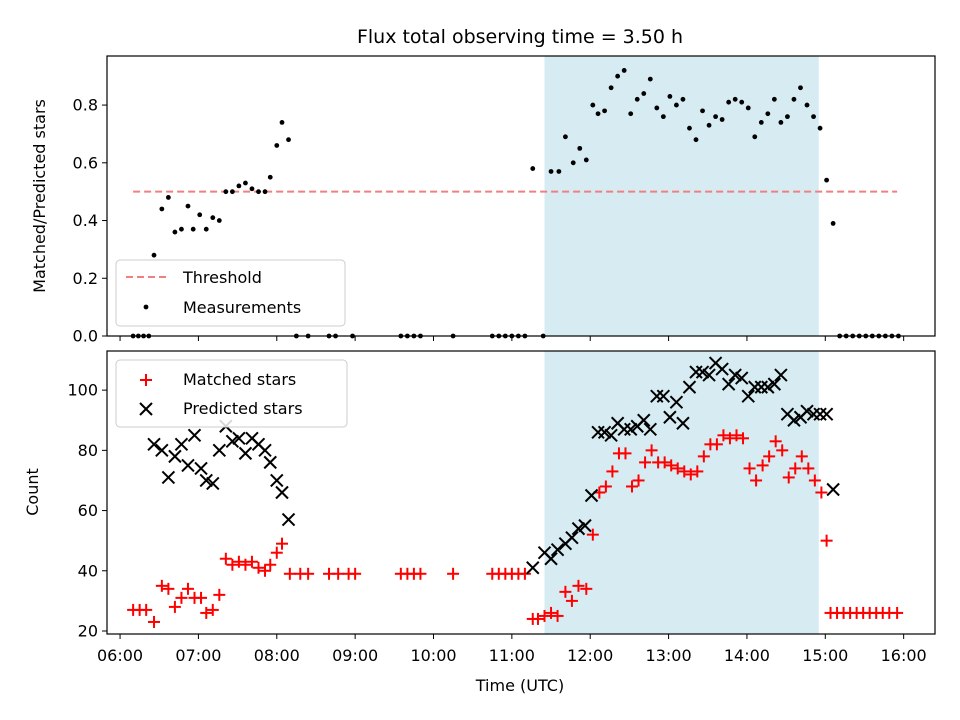 The image size is (960, 720). What do you see at coordinates (242, 307) in the screenshot?
I see `legend-measurements-label: Measurements` at bounding box center [242, 307].